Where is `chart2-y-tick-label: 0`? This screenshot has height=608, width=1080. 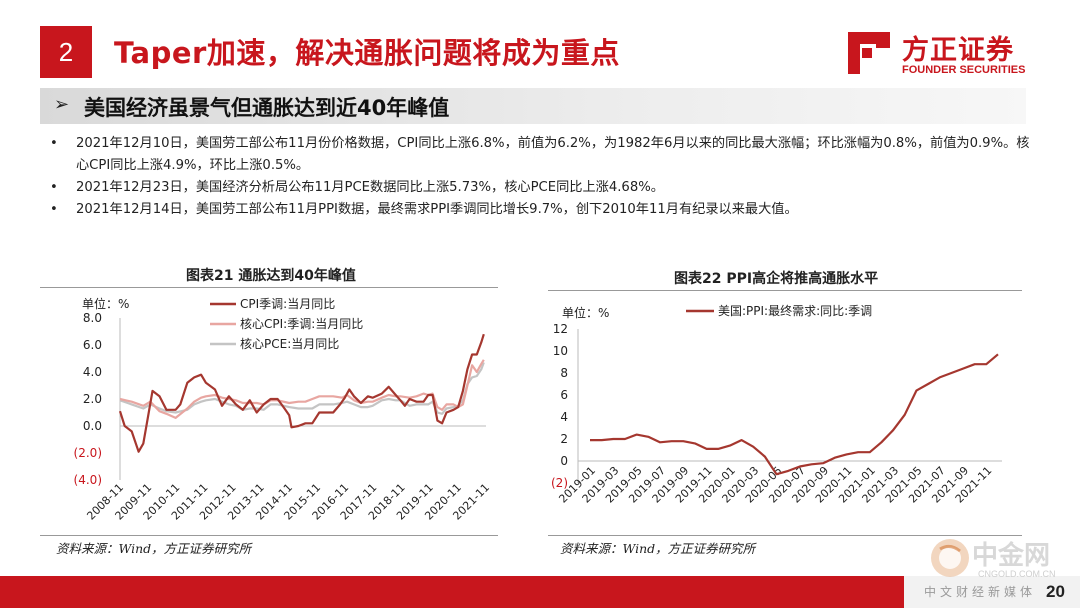
chart2-y-tick-label: 0 is located at coordinates (564, 461).